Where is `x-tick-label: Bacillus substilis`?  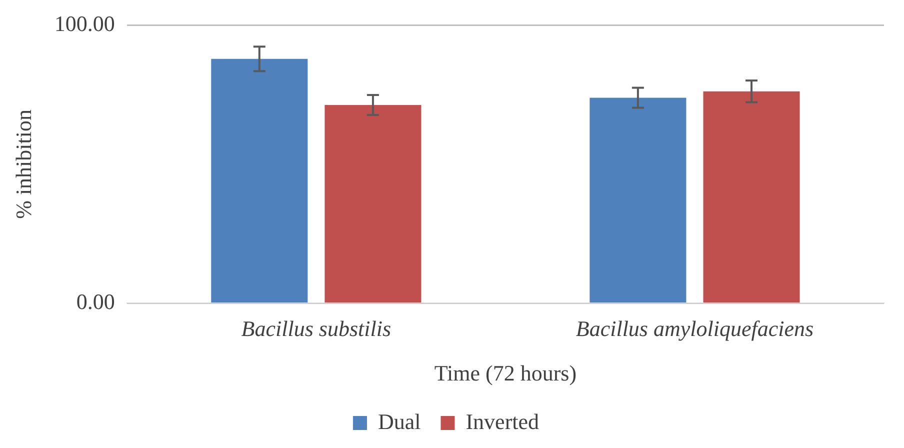
x-tick-label: Bacillus substilis is located at coordinates (316, 329).